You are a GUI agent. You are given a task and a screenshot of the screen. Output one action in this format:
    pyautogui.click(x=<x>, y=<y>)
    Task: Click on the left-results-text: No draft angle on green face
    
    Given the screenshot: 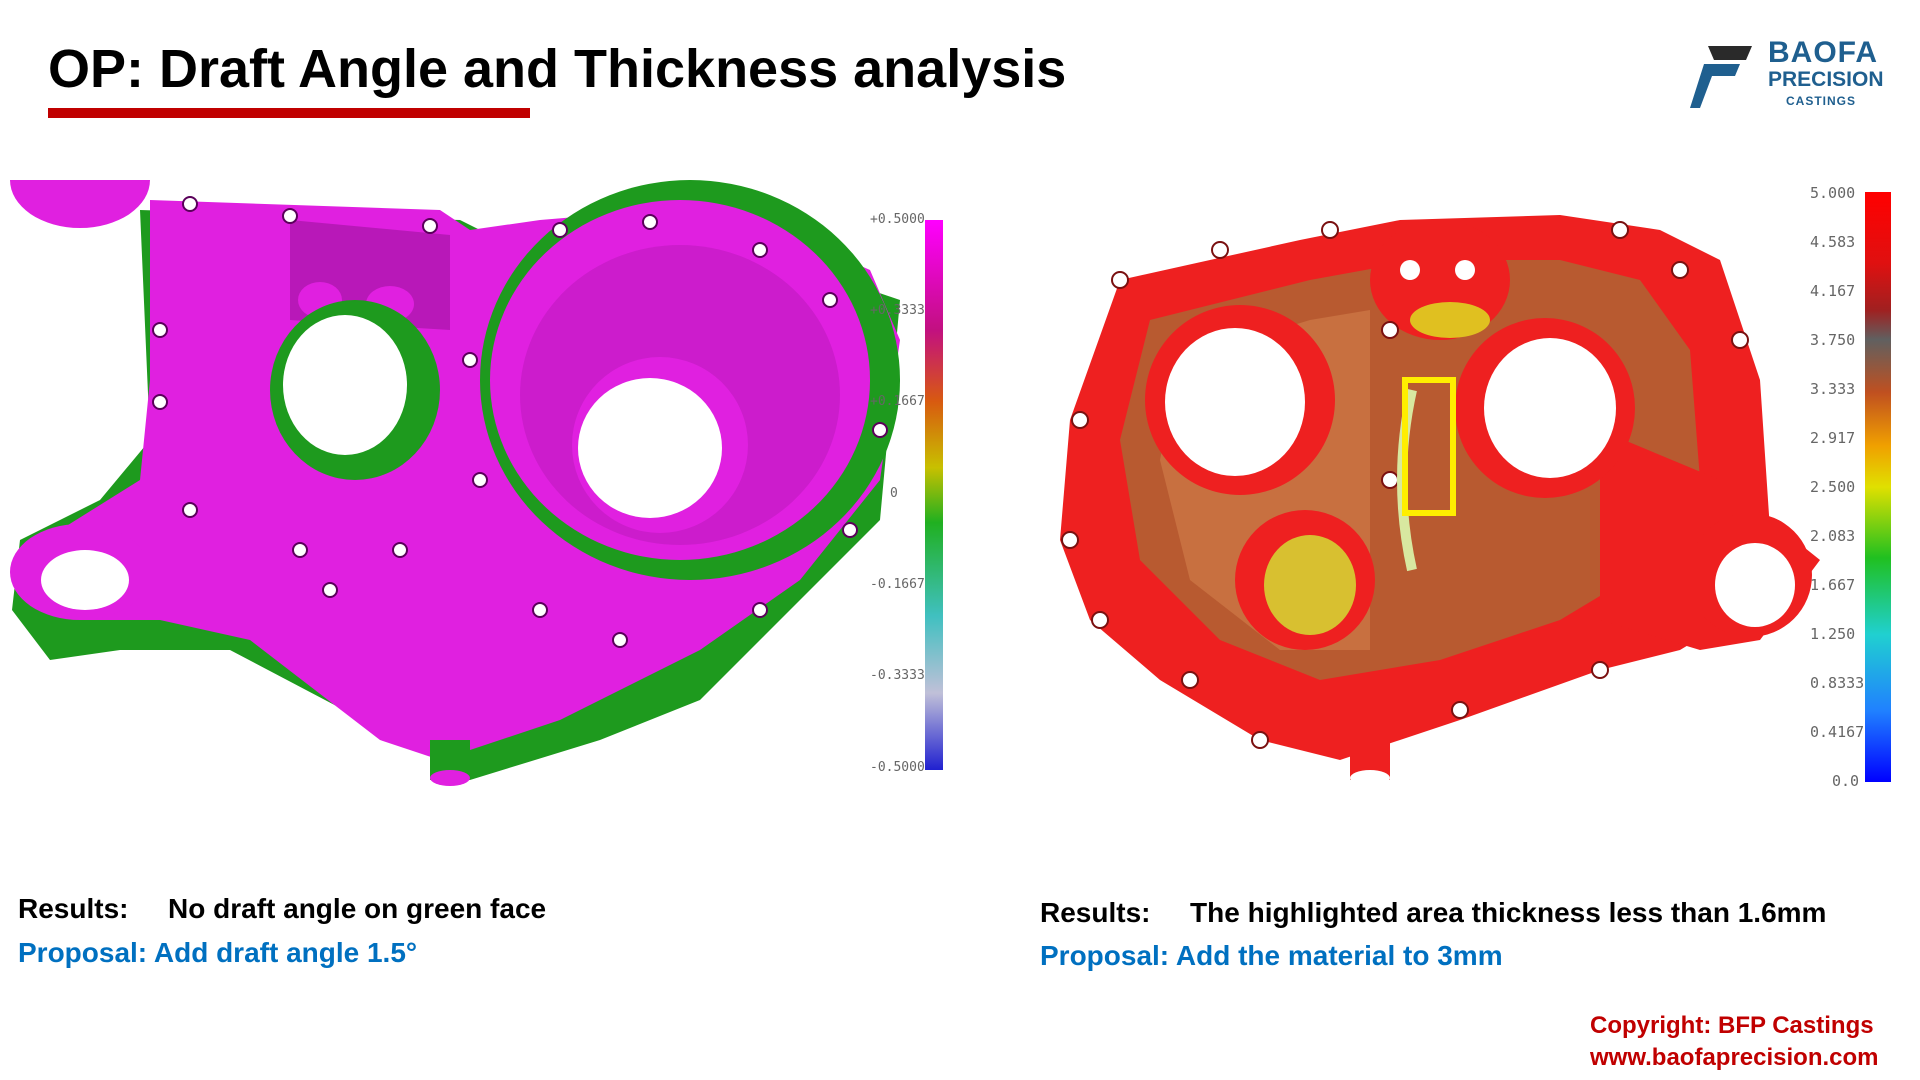 What is the action you would take?
    pyautogui.click(x=357, y=908)
    